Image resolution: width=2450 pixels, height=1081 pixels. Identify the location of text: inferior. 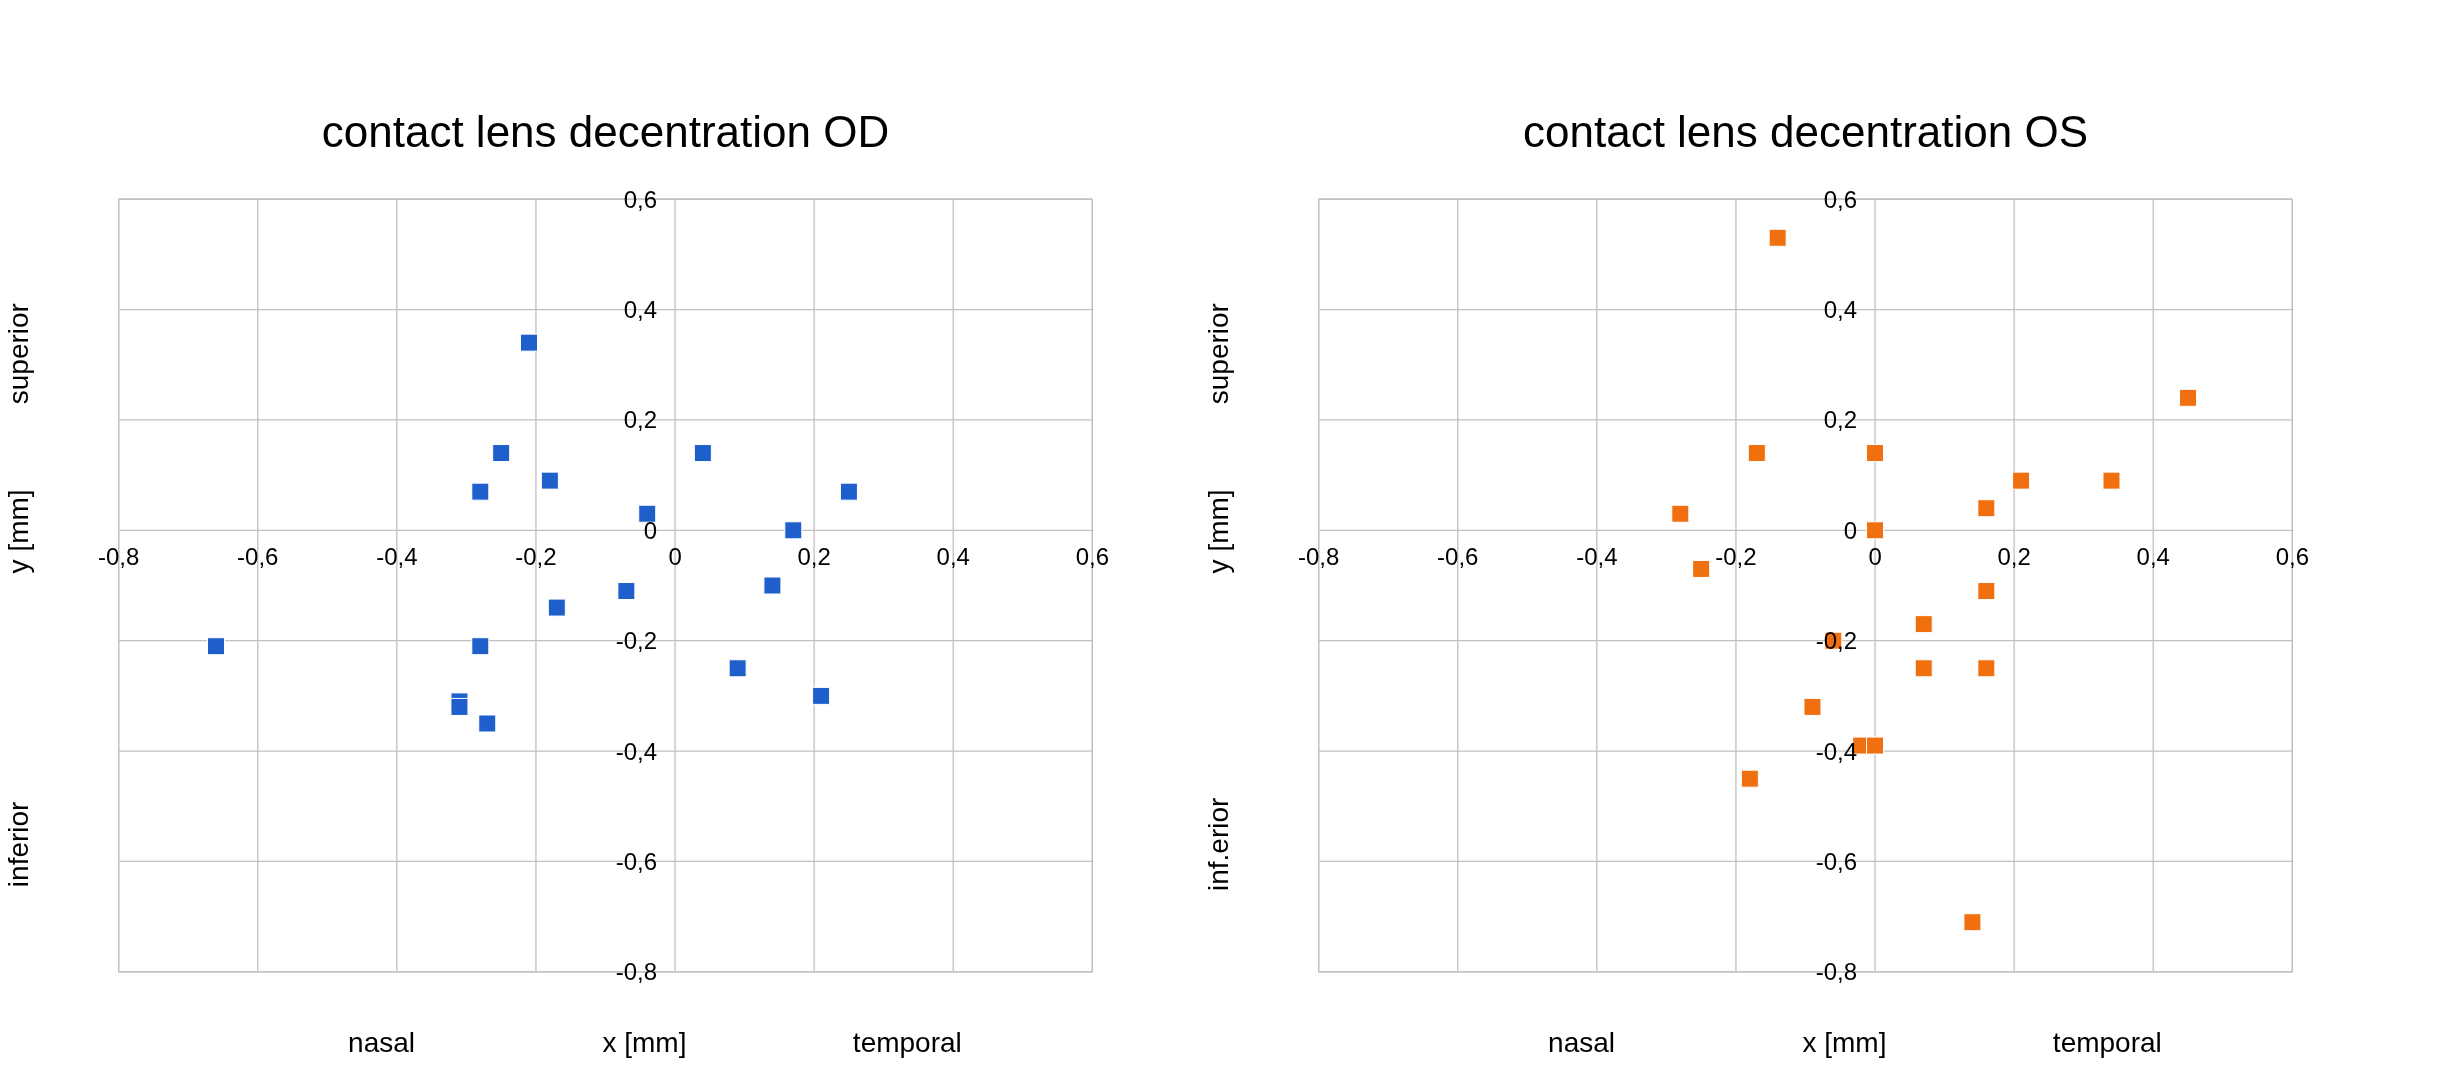
(19, 844).